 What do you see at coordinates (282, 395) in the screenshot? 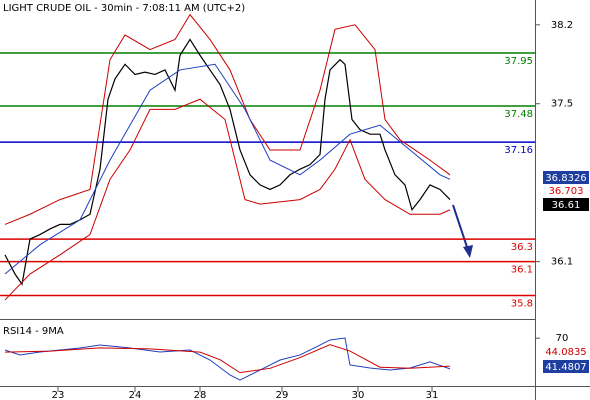
I see `x-tick-label: 29` at bounding box center [282, 395].